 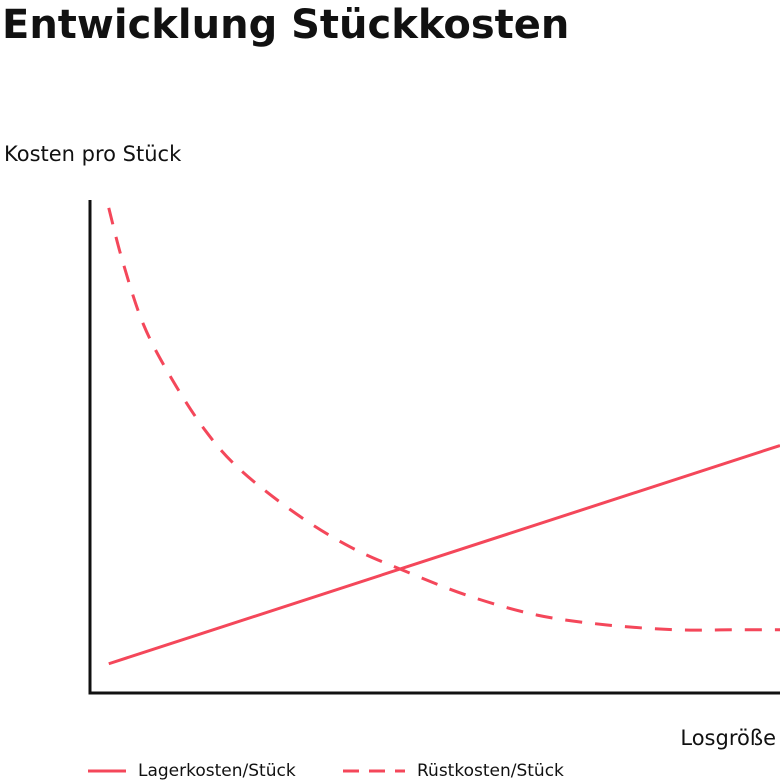 I want to click on x-axis-label: Losgröße, so click(x=728, y=738).